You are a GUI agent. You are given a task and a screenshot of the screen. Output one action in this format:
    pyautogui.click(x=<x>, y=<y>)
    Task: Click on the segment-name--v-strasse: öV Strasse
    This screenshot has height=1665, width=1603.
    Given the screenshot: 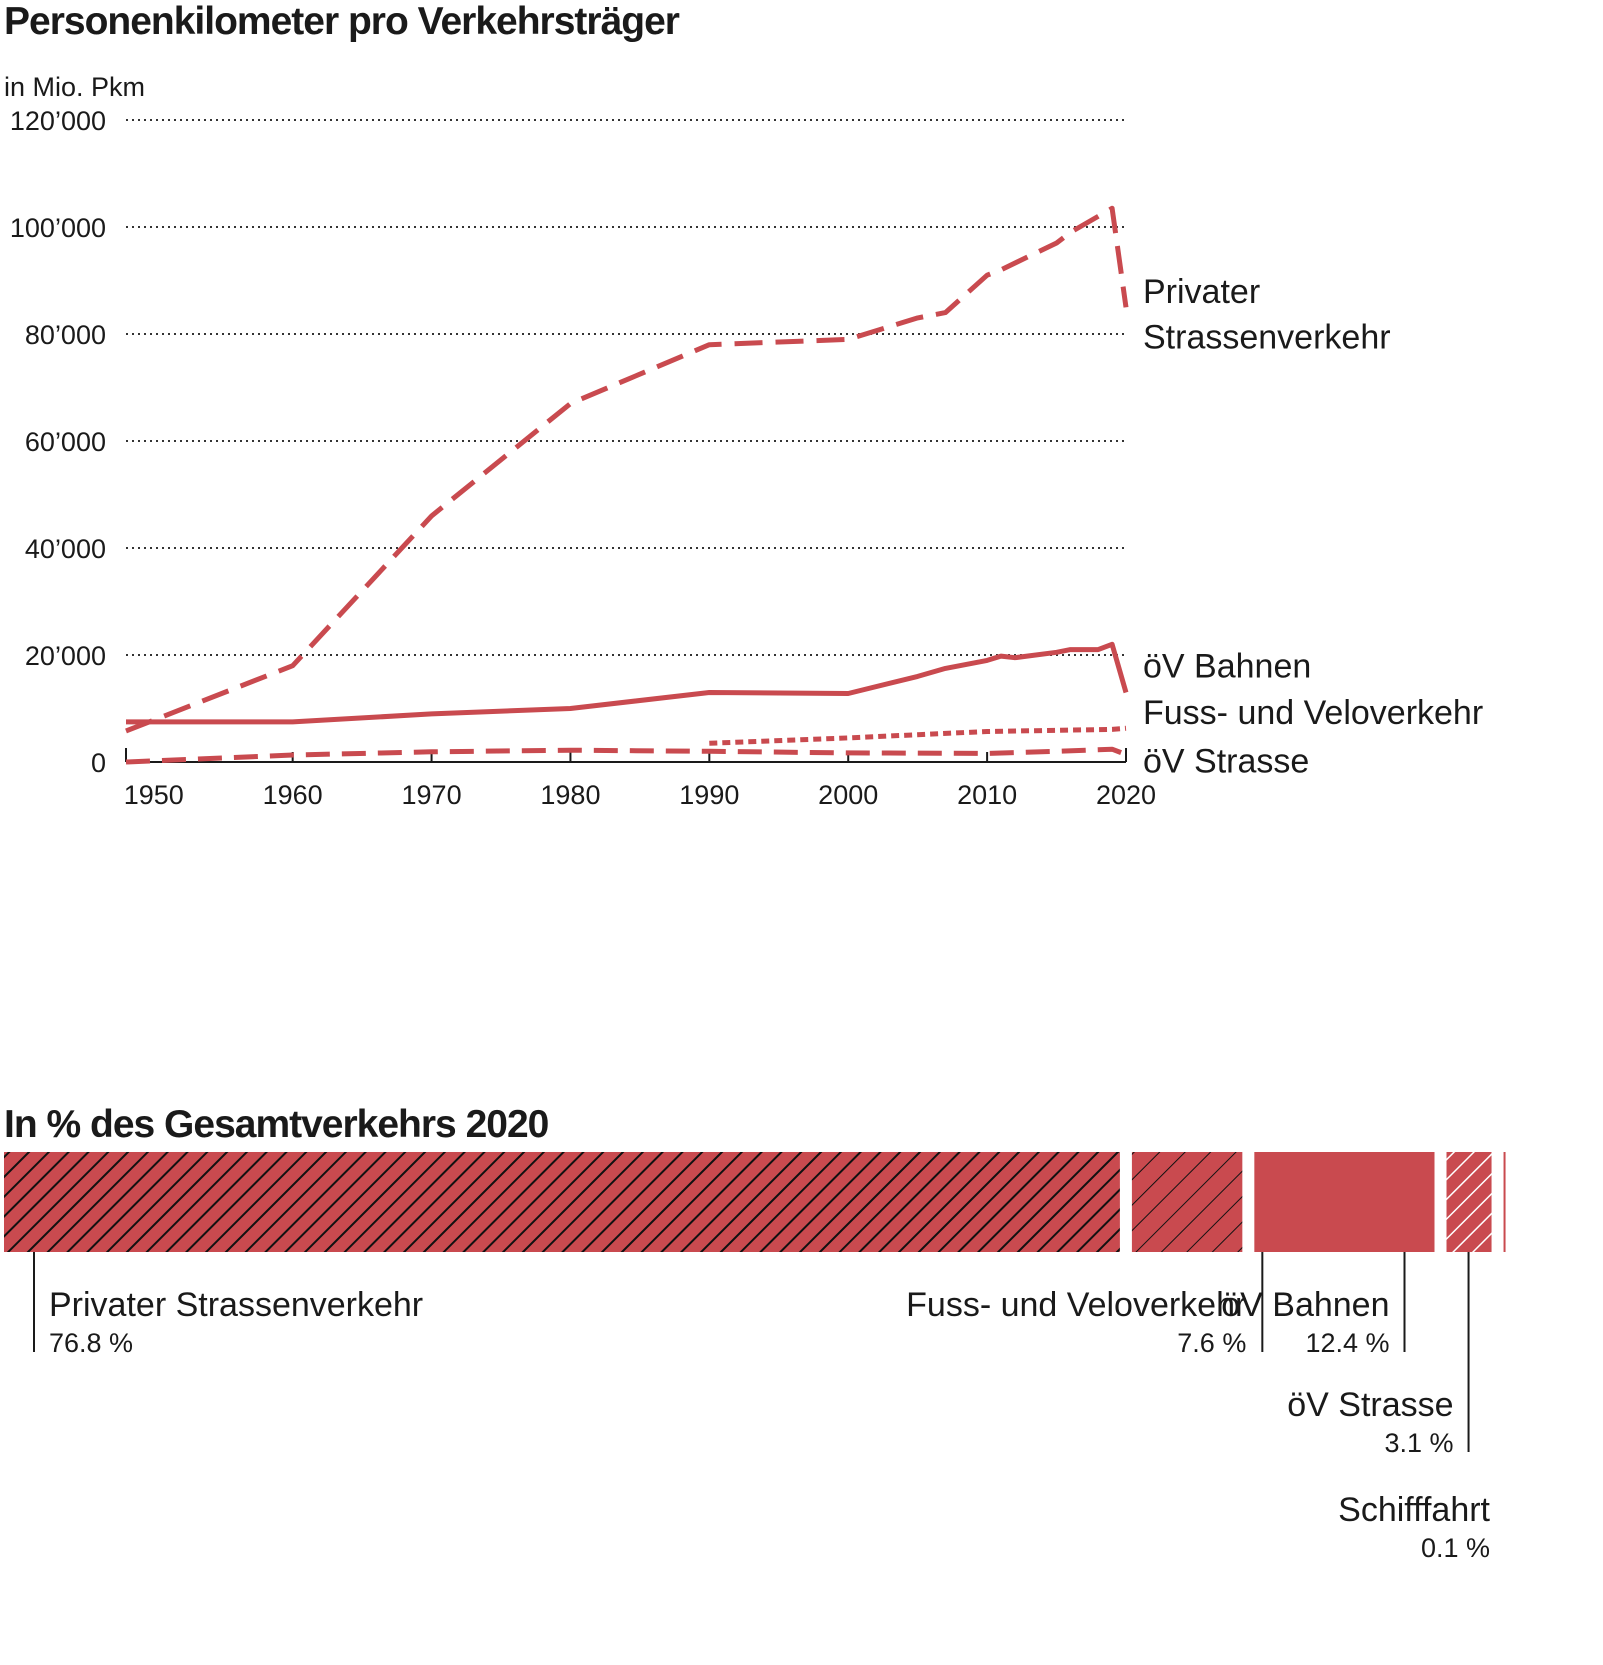 What is the action you would take?
    pyautogui.click(x=1370, y=1405)
    